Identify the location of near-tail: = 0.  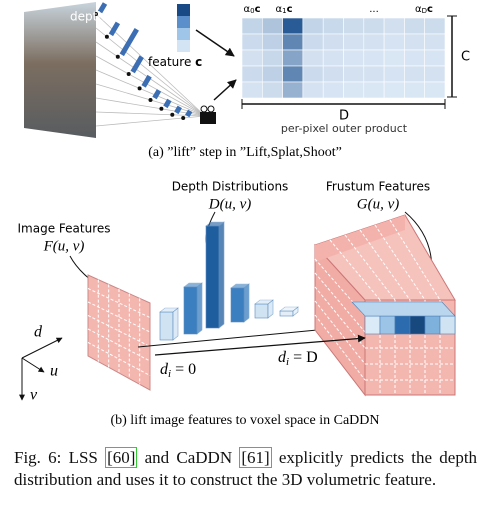
(183, 369).